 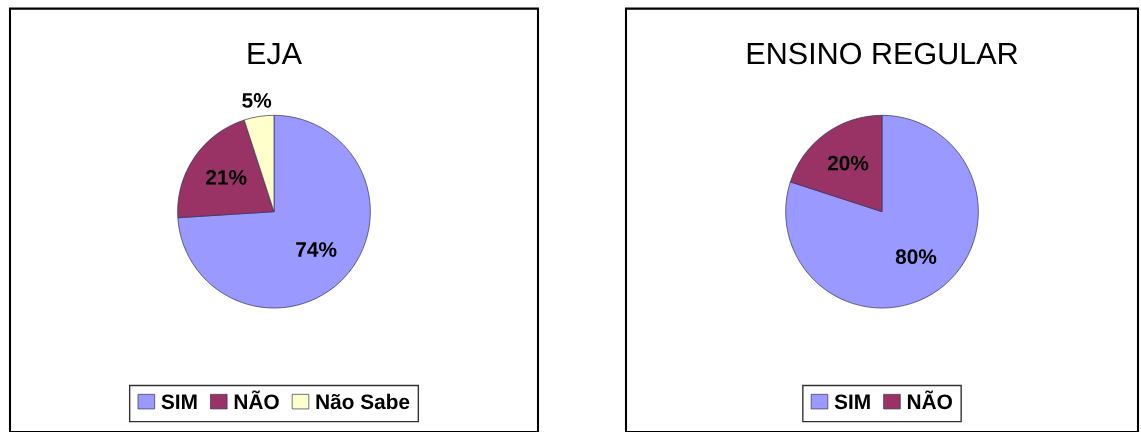 I want to click on data-label: 80%, so click(x=916, y=257).